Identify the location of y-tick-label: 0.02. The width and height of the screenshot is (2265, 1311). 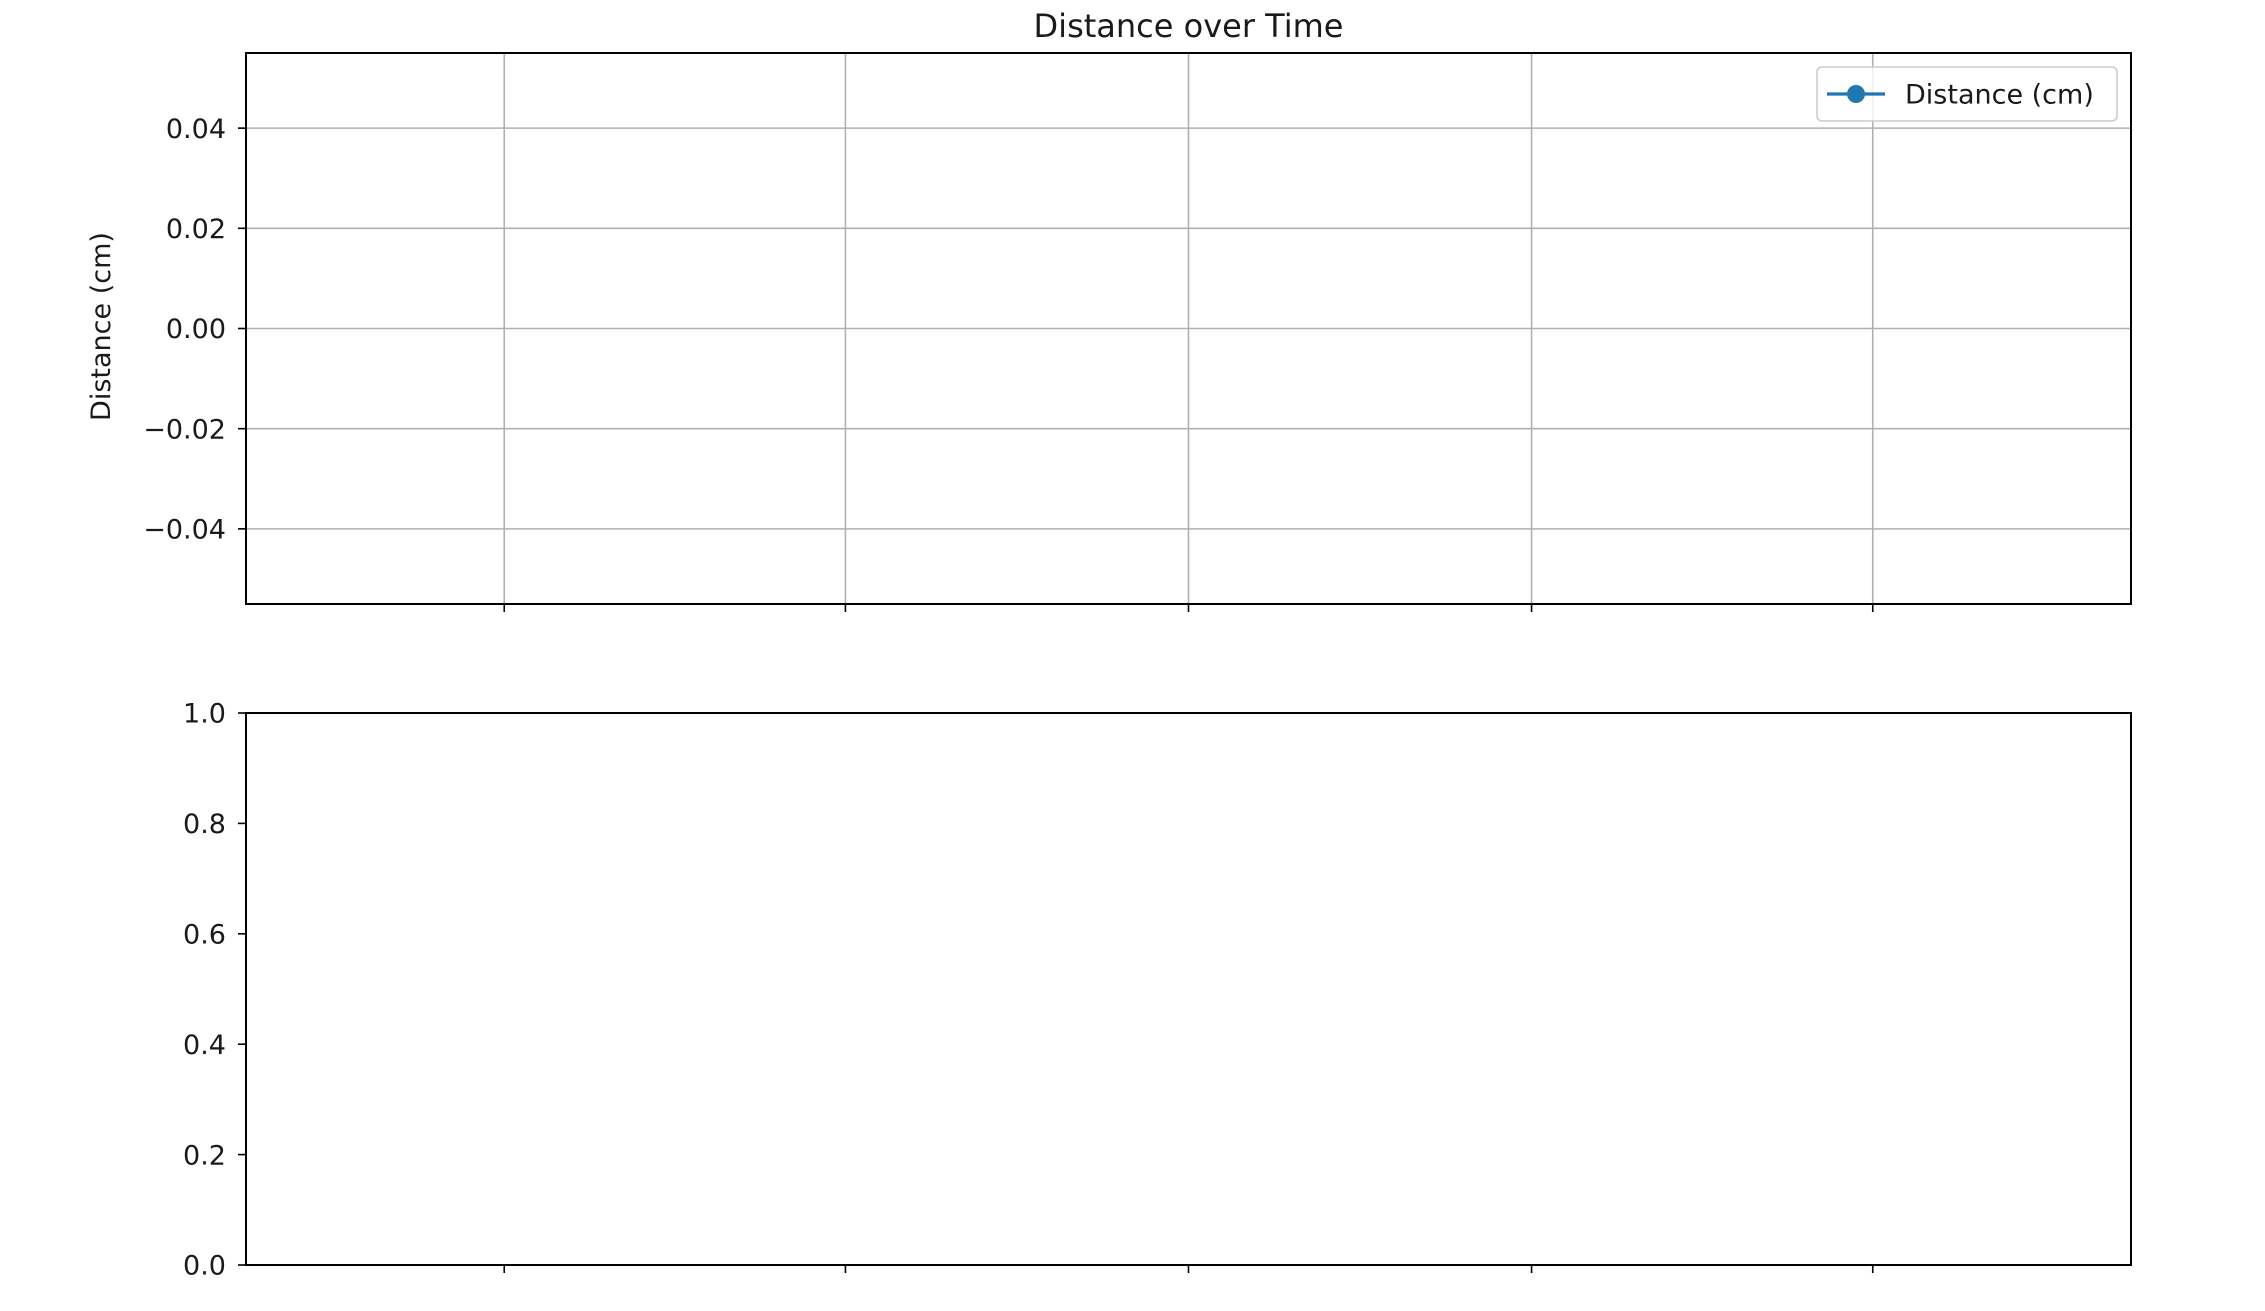
(196, 229).